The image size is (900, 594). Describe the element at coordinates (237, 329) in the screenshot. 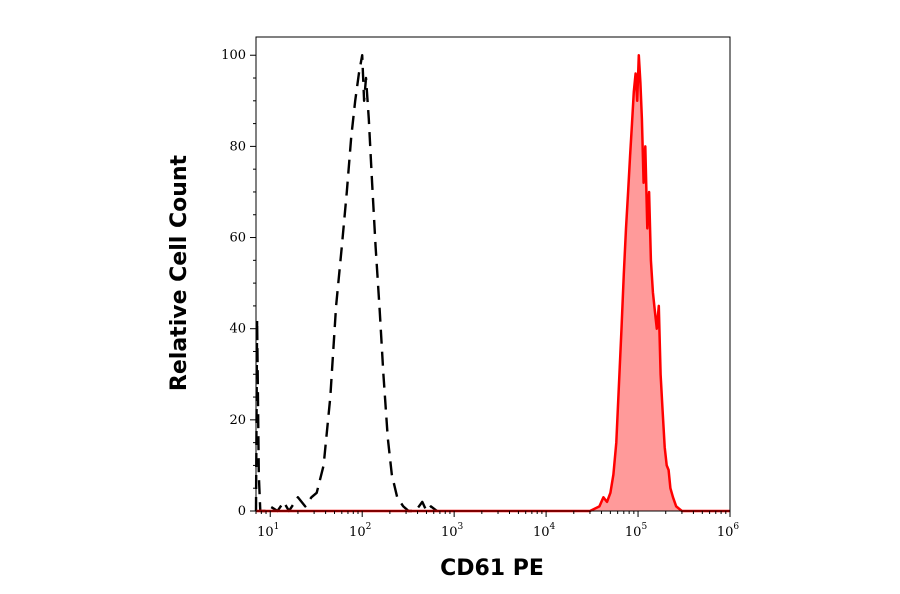

I see `y-tick-label: 40` at that location.